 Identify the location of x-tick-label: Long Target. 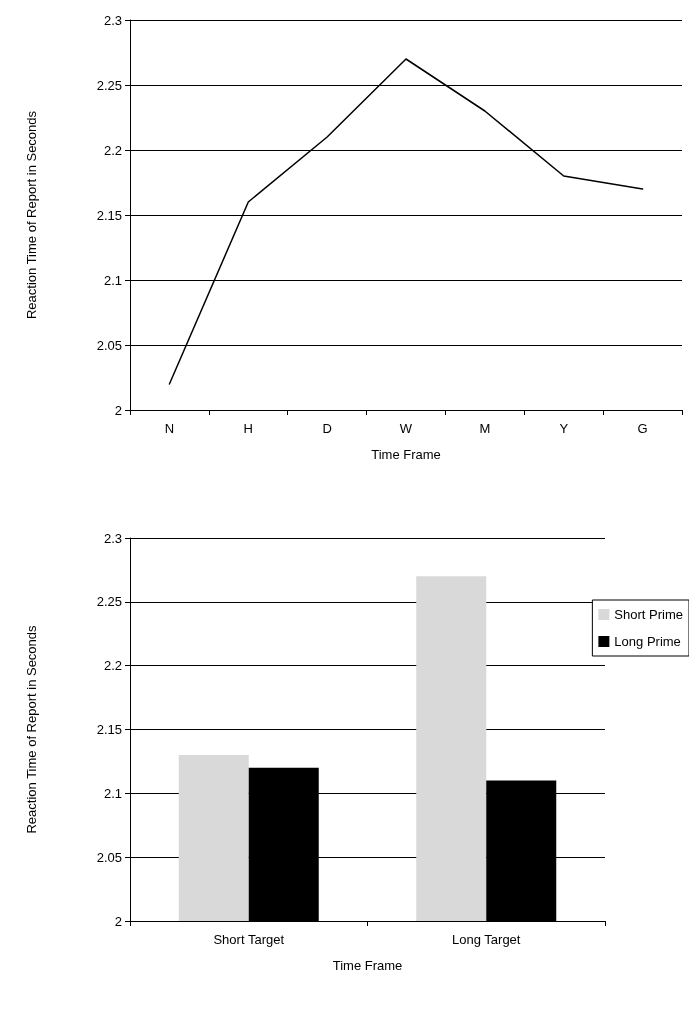
(486, 939).